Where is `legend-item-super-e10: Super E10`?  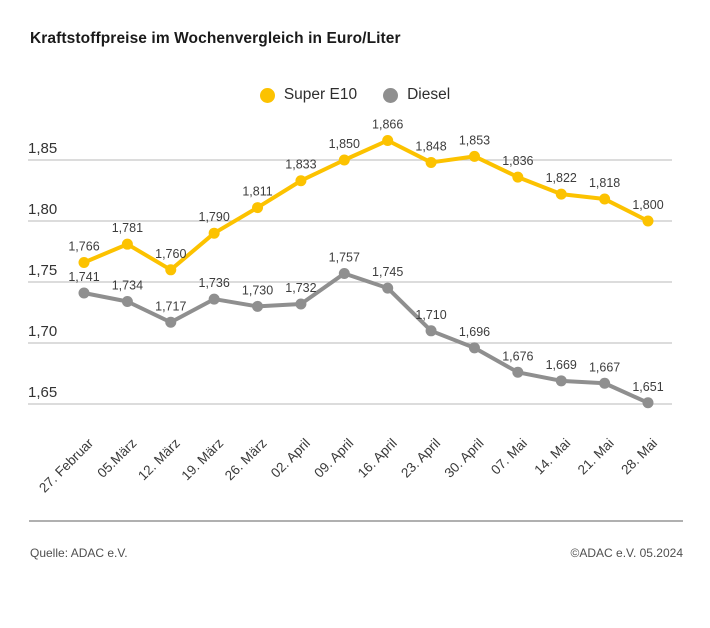 legend-item-super-e10: Super E10 is located at coordinates (308, 95).